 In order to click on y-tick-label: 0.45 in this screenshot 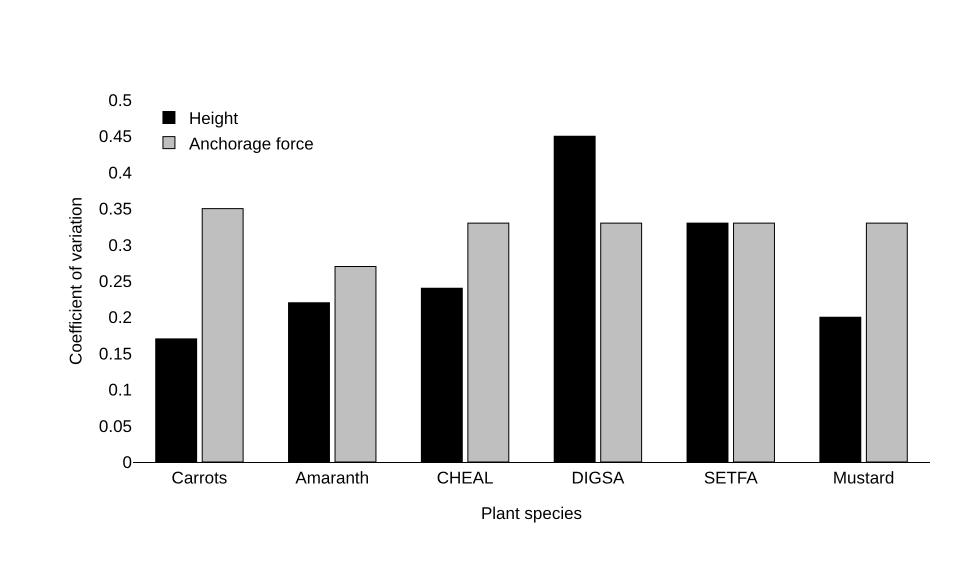, I will do `click(115, 136)`.